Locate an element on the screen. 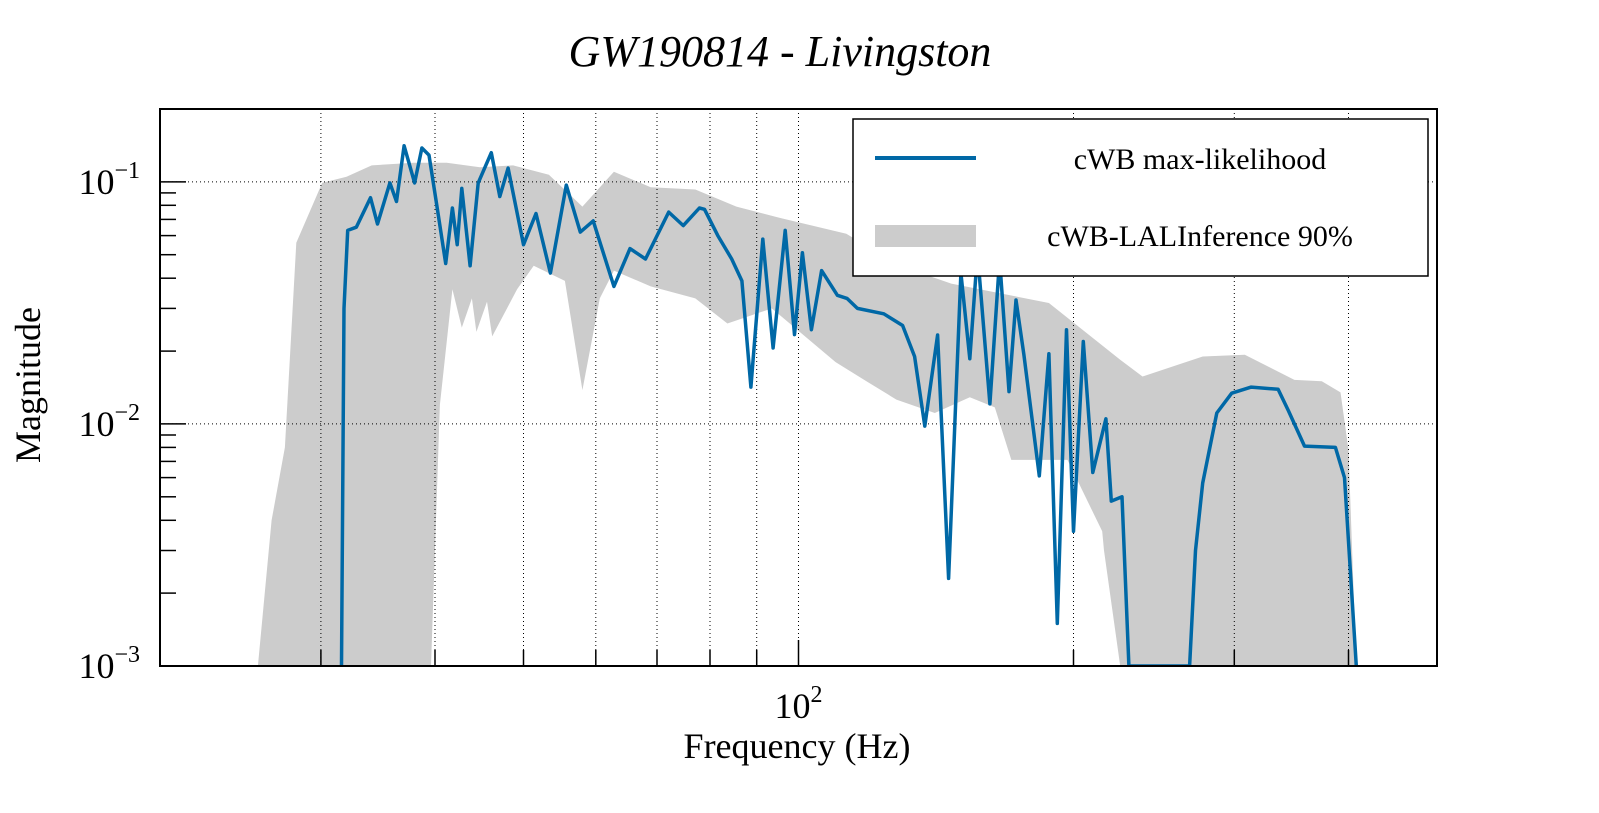 The height and width of the screenshot is (813, 1599). legend-band-swatch is located at coordinates (925, 236).